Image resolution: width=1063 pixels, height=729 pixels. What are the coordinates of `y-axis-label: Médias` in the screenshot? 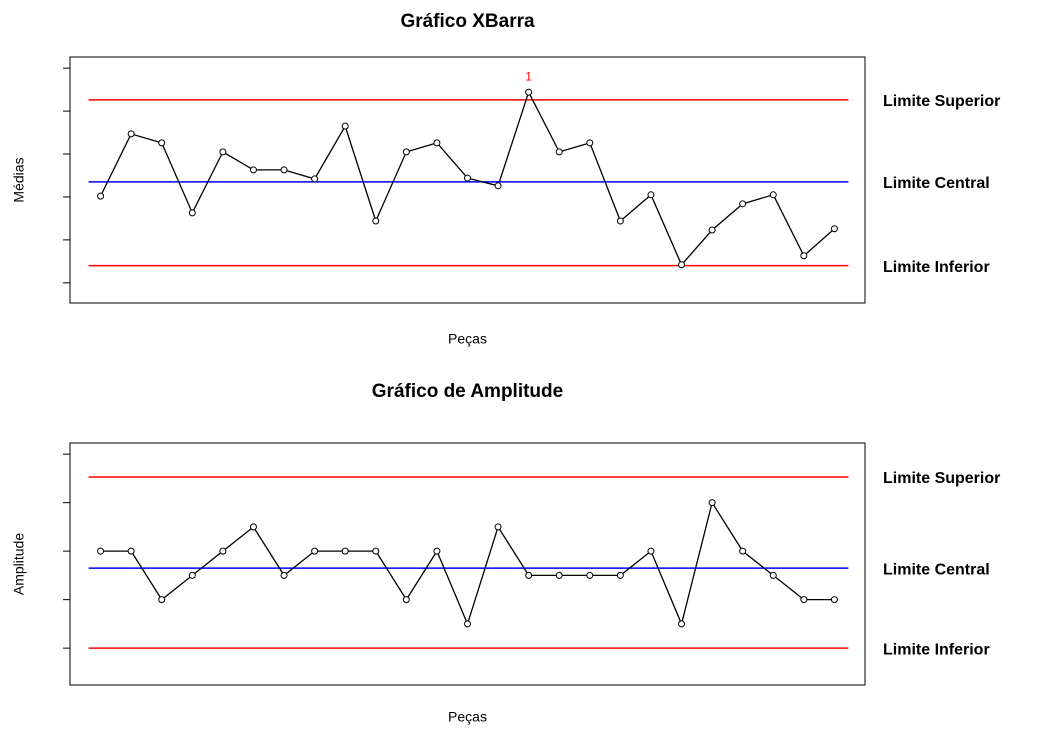 It's located at (19, 179).